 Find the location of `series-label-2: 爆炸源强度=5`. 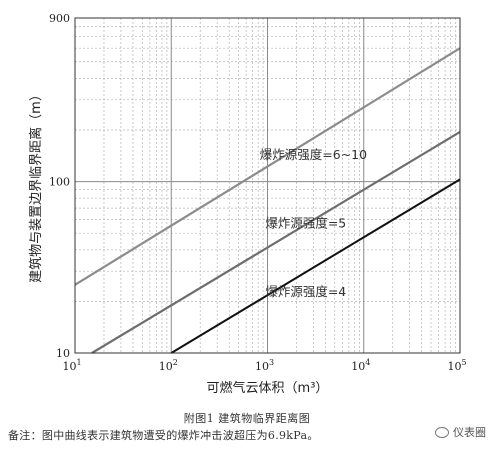

series-label-2: 爆炸源强度=5 is located at coordinates (305, 222).